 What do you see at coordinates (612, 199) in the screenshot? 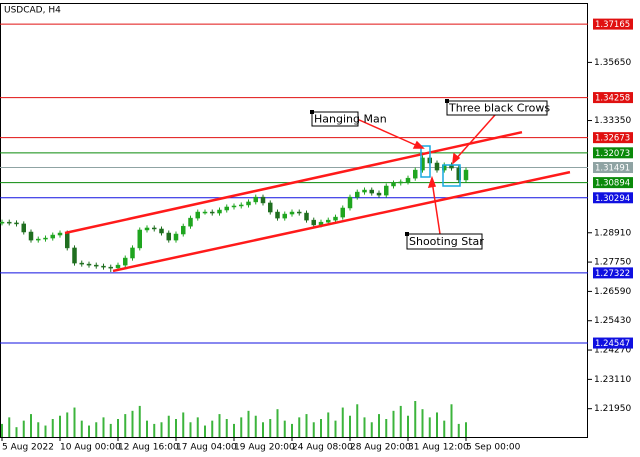
I see `level-label: 1.30294` at bounding box center [612, 199].